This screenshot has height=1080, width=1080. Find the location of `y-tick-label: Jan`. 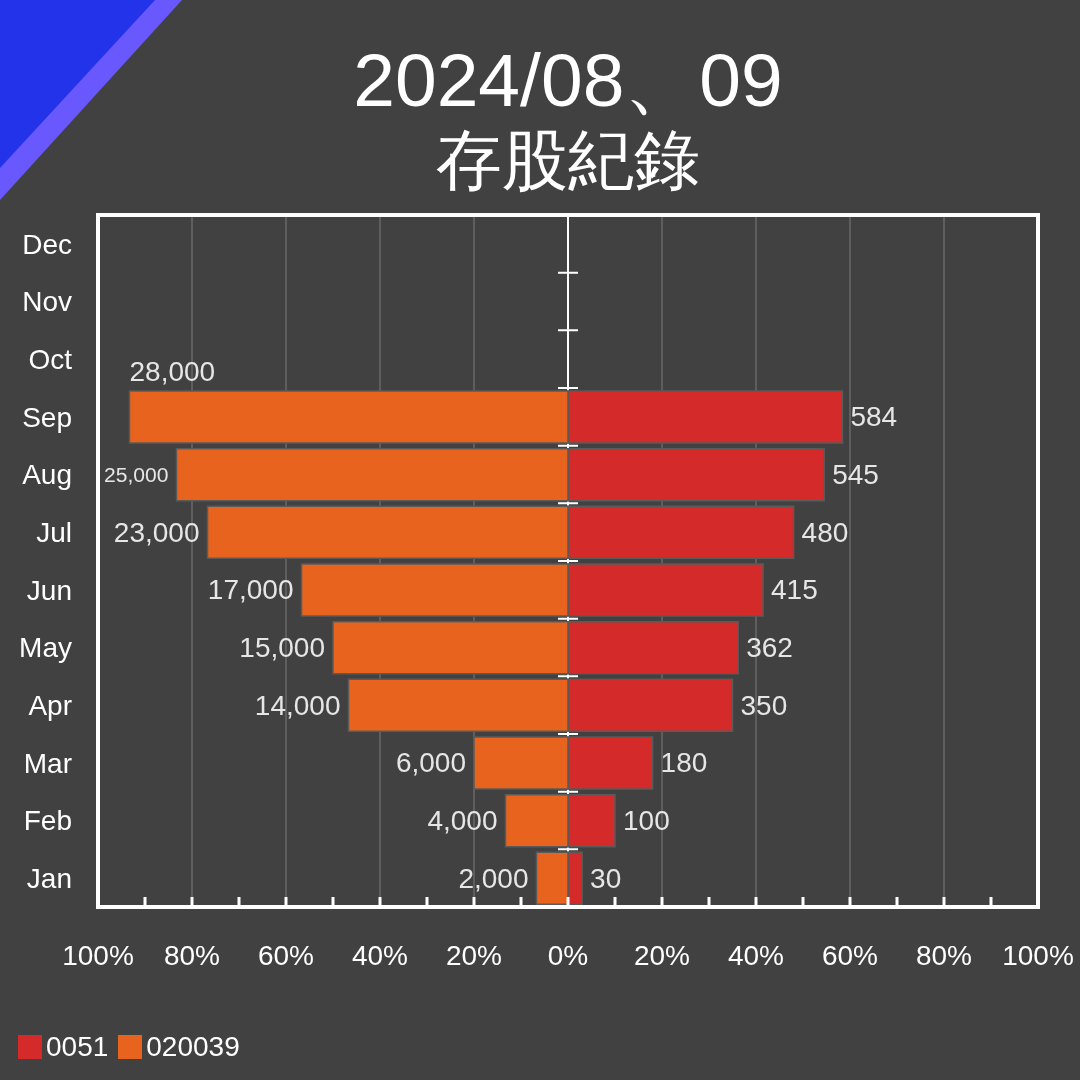

y-tick-label: Jan is located at coordinates (49, 879).